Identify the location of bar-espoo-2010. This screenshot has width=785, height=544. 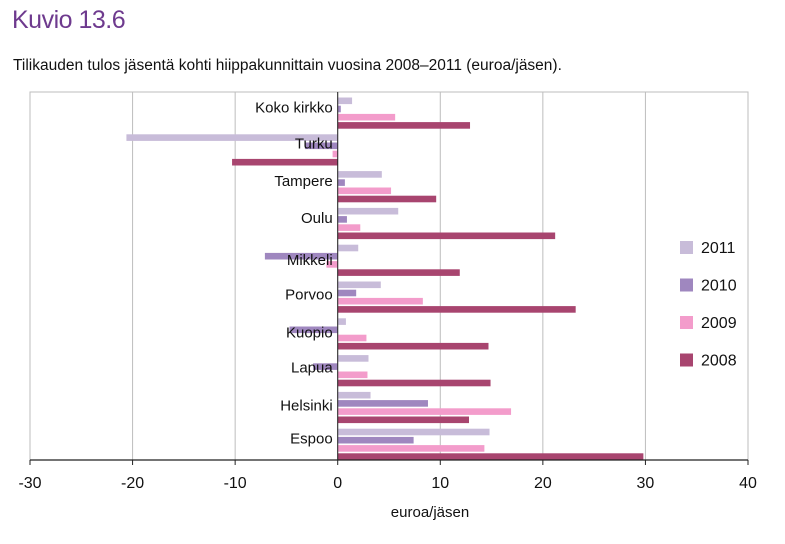
(375, 440).